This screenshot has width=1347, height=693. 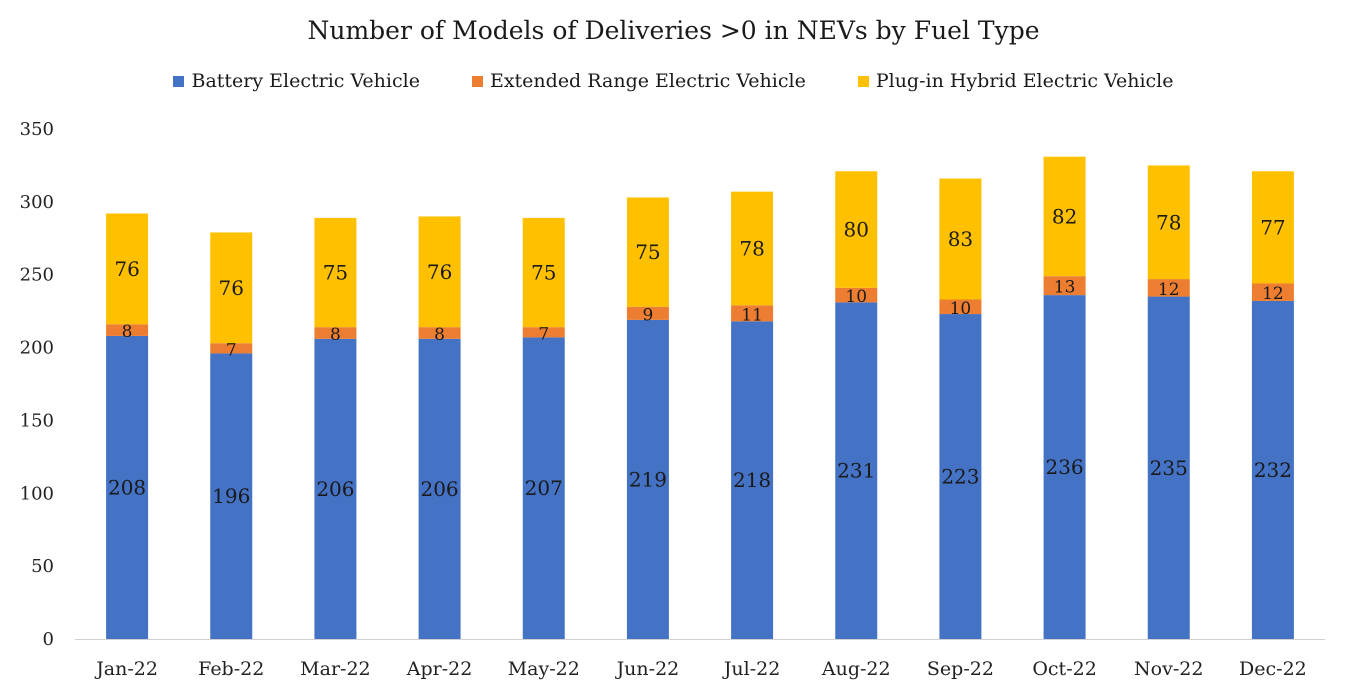 I want to click on data-label-extended-range-jul-22: 11, so click(x=752, y=315).